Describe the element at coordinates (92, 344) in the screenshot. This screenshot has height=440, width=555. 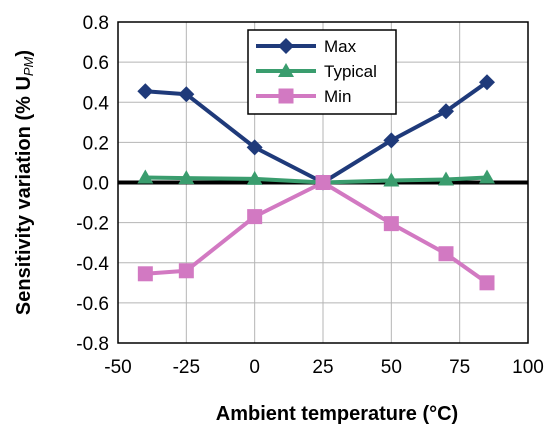
I see `y-tick-label: -0.8` at that location.